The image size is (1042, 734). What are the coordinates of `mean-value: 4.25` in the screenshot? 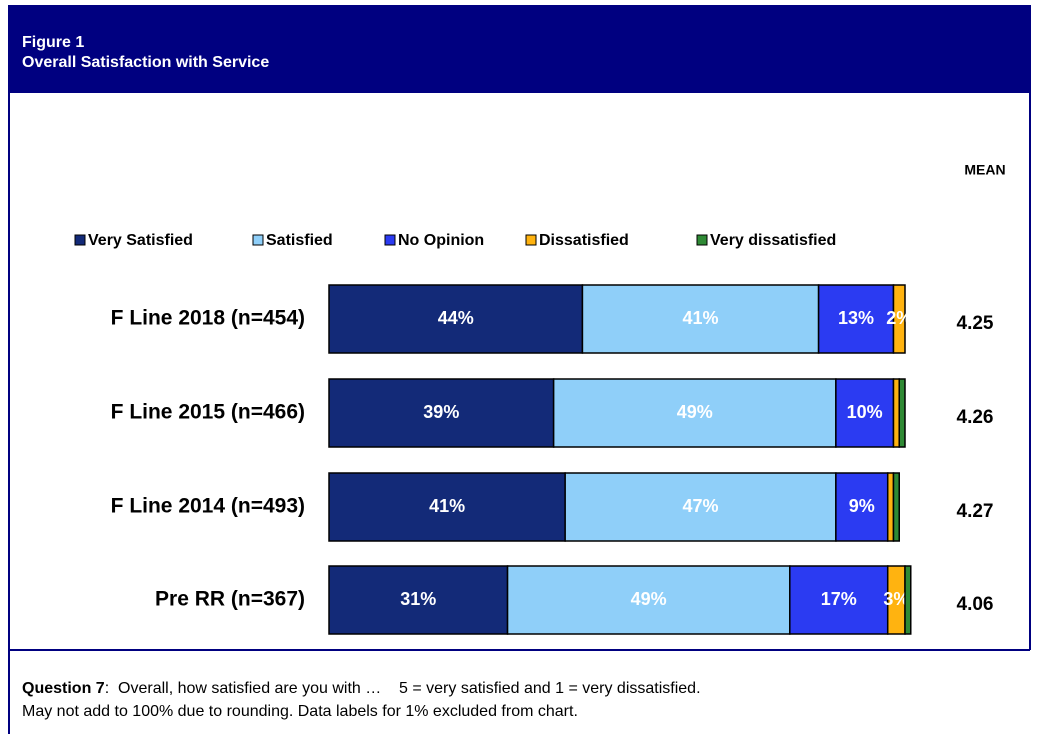 It's located at (975, 323).